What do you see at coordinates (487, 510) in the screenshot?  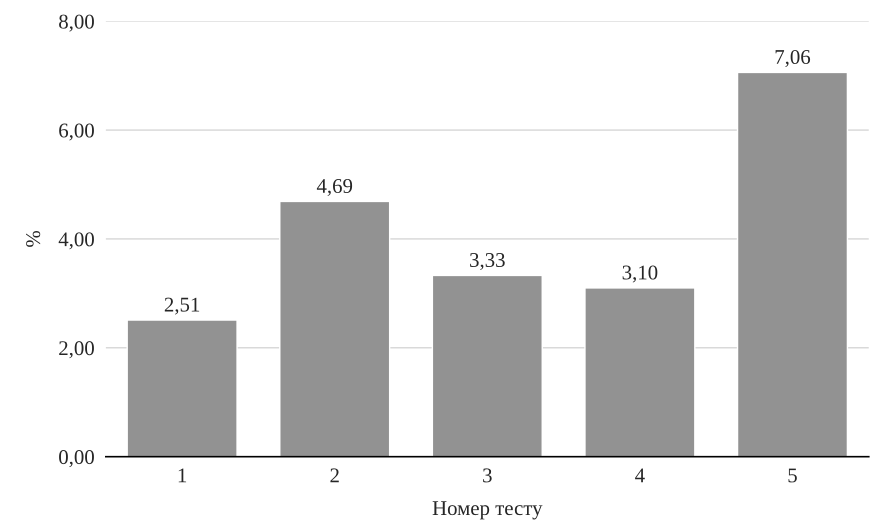 I see `x-axis-title: Номер тесту` at bounding box center [487, 510].